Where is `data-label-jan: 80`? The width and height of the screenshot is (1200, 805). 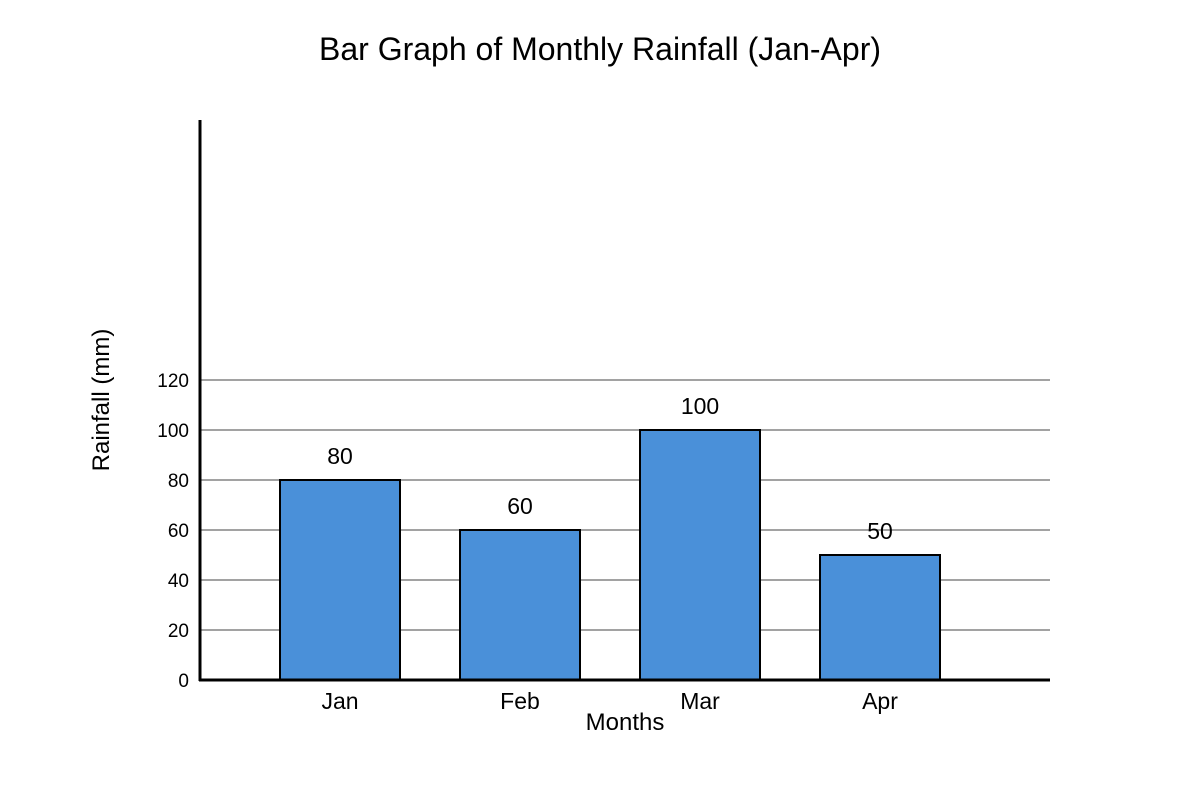 data-label-jan: 80 is located at coordinates (340, 456).